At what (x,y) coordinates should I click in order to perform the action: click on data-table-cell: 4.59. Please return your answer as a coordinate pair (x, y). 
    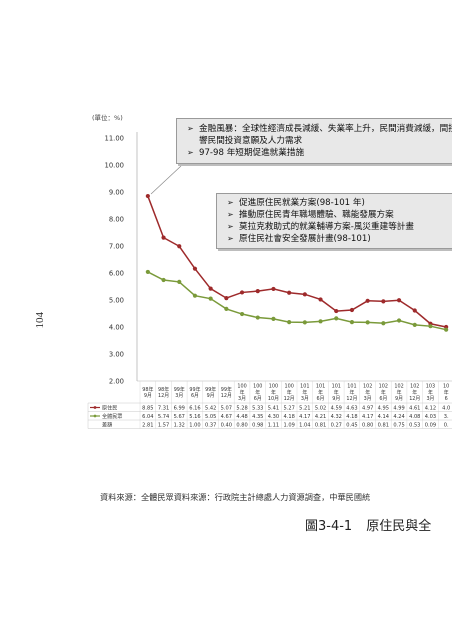
    Looking at the image, I should click on (336, 408).